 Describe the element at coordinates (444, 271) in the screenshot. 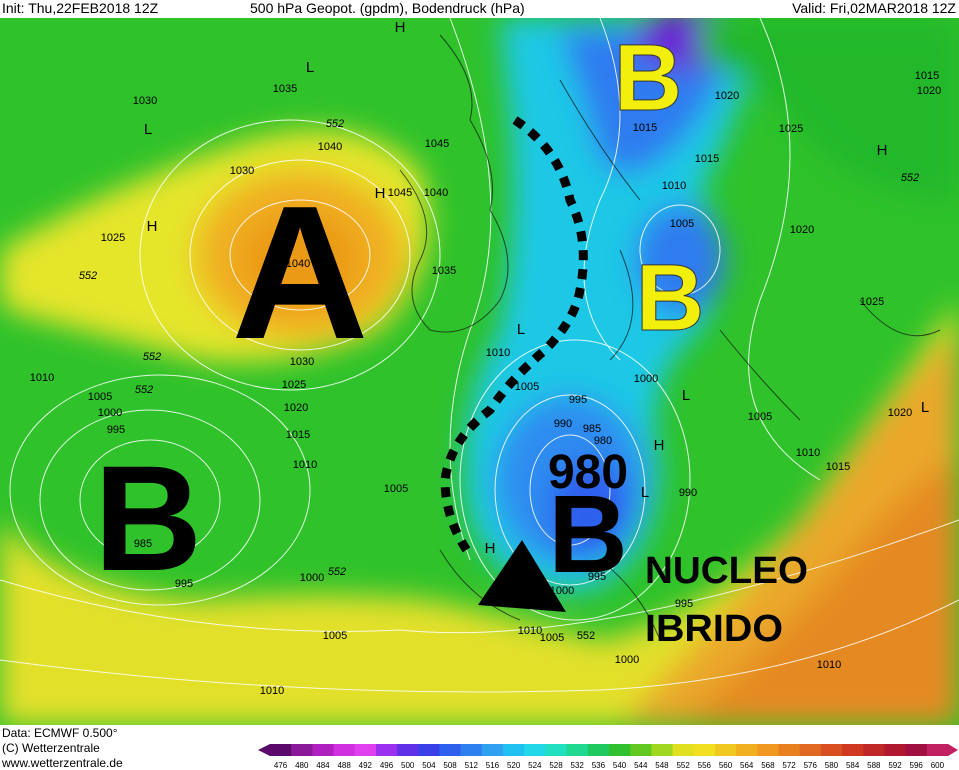

I see `isobar-label: 1035` at that location.